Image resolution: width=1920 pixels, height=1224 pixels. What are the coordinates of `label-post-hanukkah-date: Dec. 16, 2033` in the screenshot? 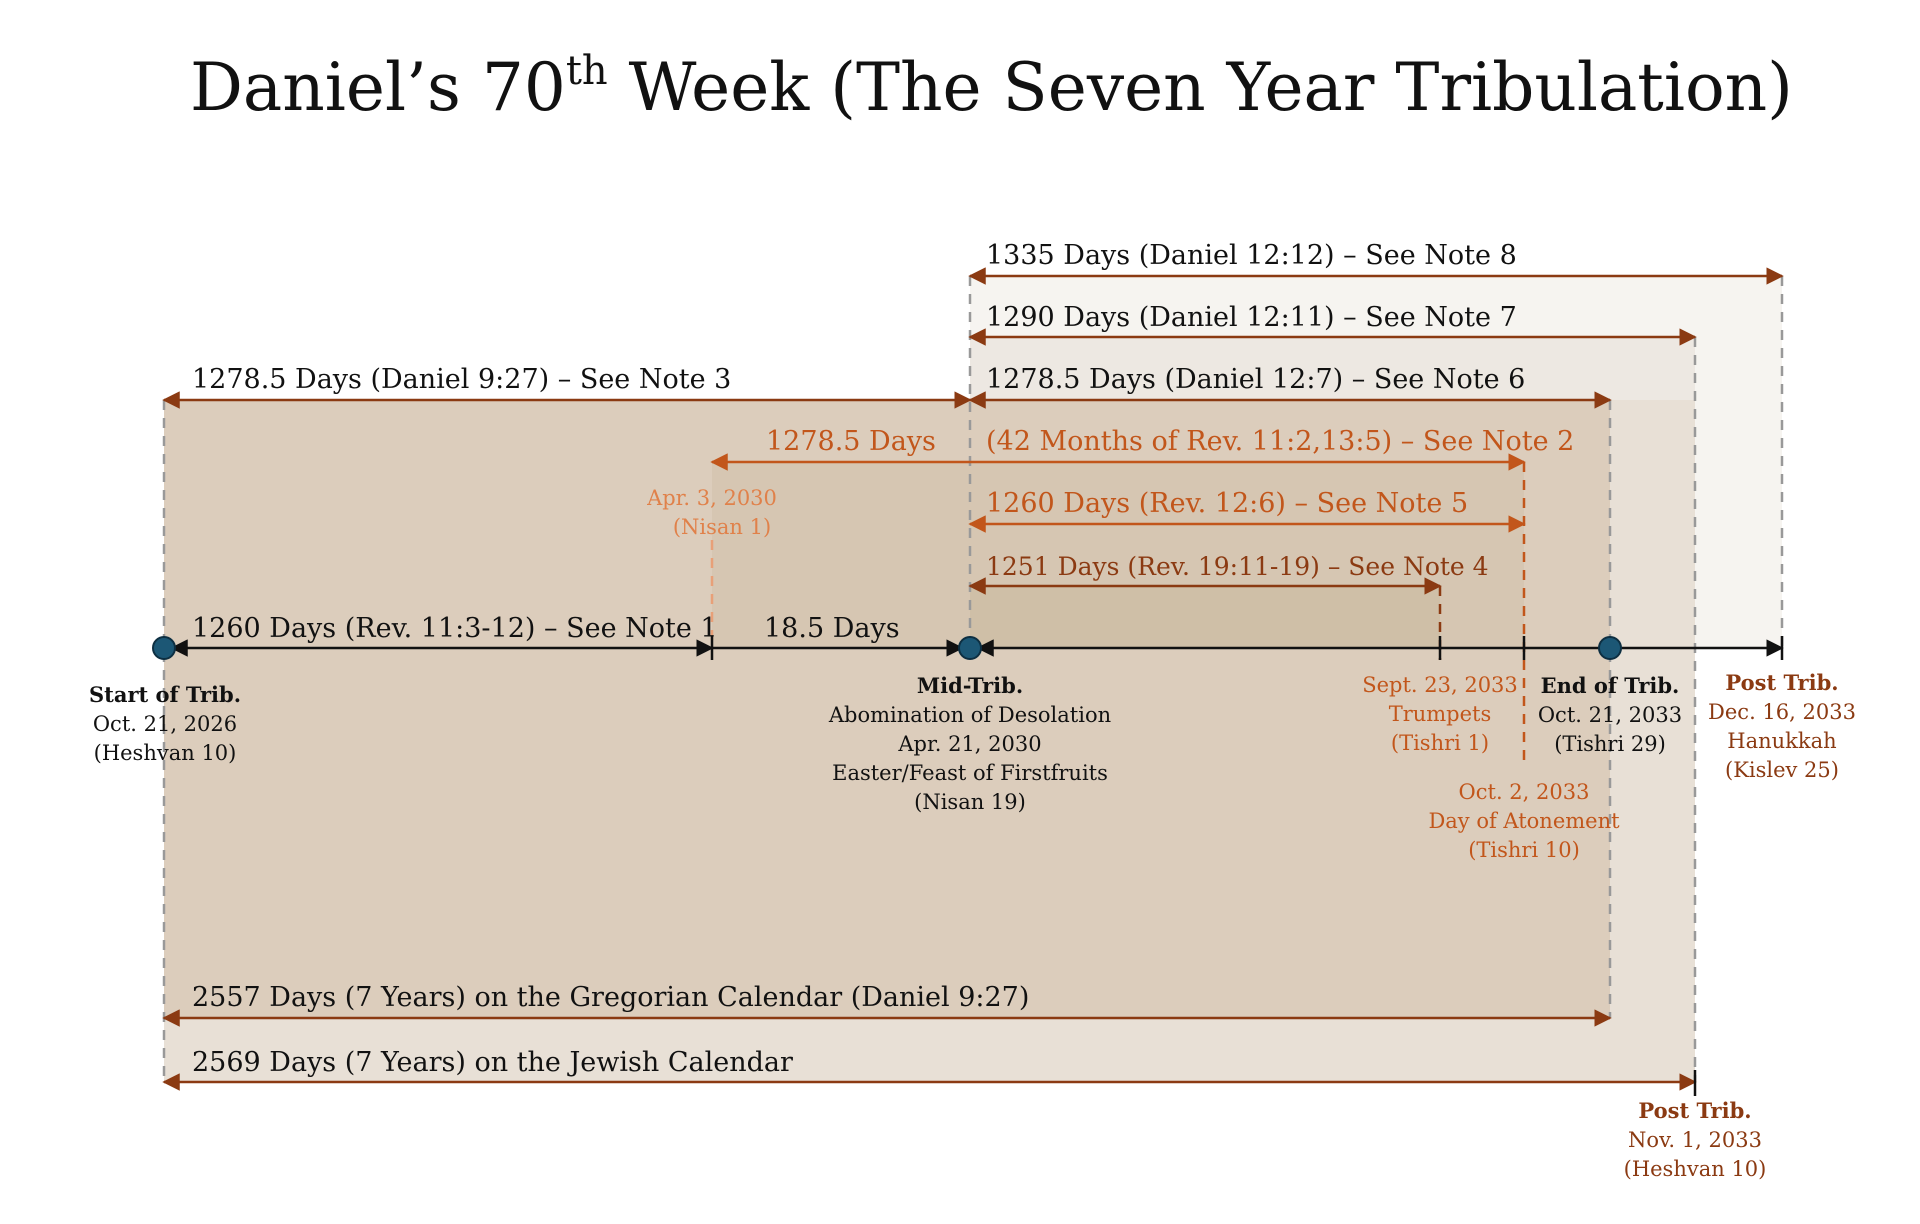 It's located at (1782, 712).